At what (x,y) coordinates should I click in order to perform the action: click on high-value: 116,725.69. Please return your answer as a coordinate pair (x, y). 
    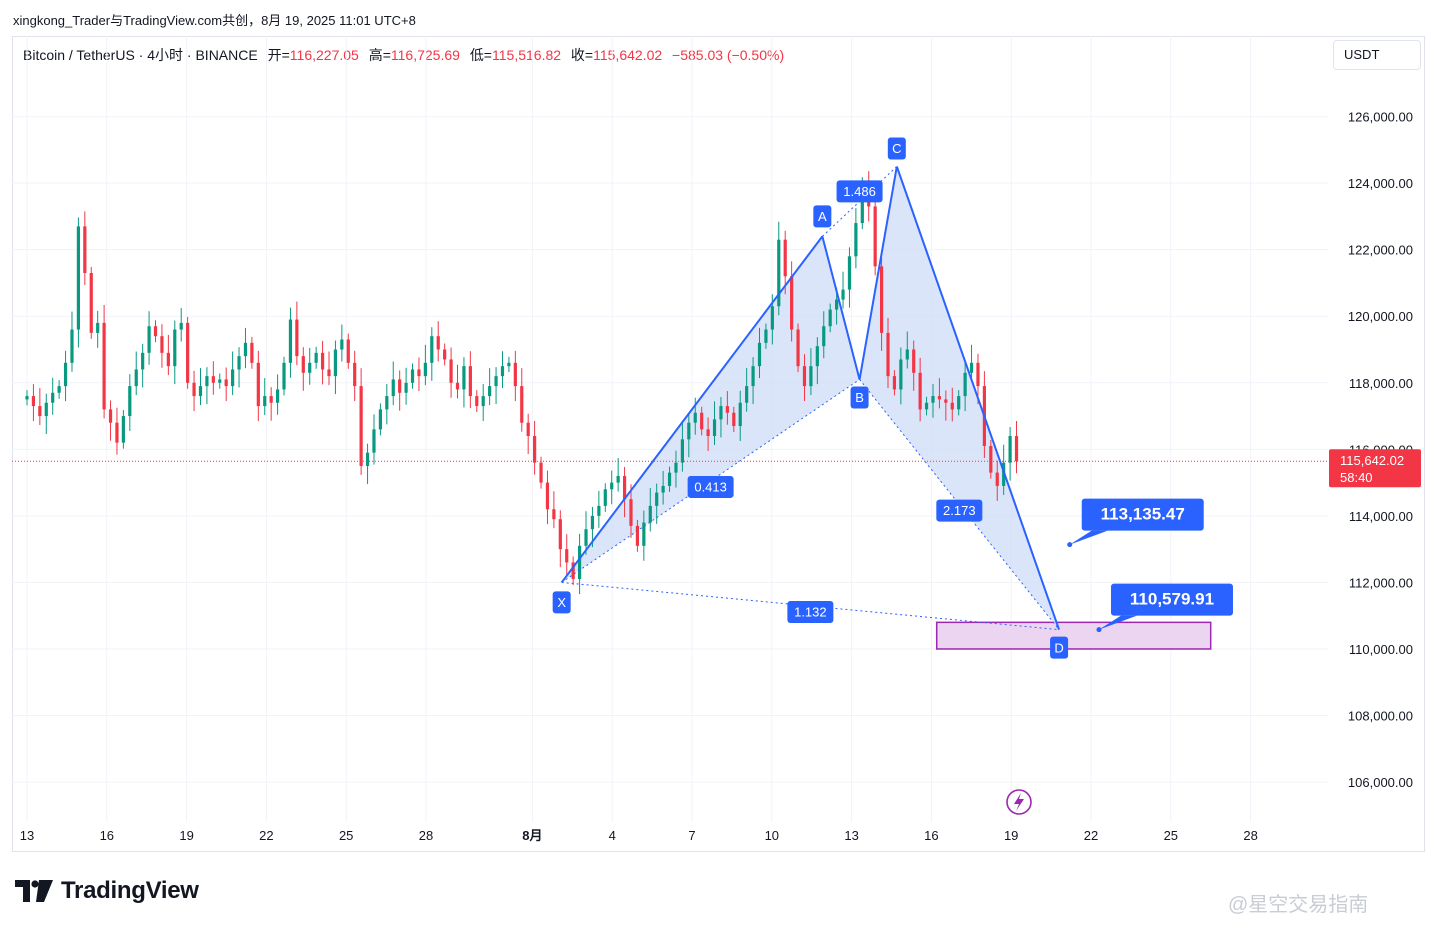
    Looking at the image, I should click on (425, 55).